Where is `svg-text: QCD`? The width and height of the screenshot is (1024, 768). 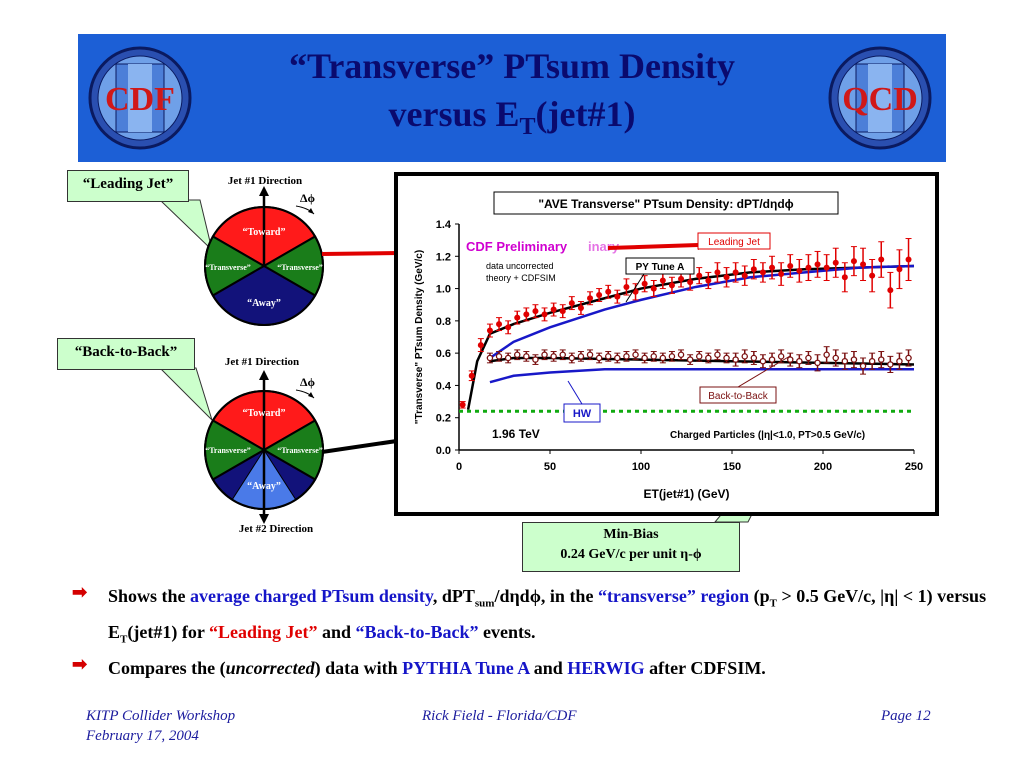 svg-text: QCD is located at coordinates (880, 99).